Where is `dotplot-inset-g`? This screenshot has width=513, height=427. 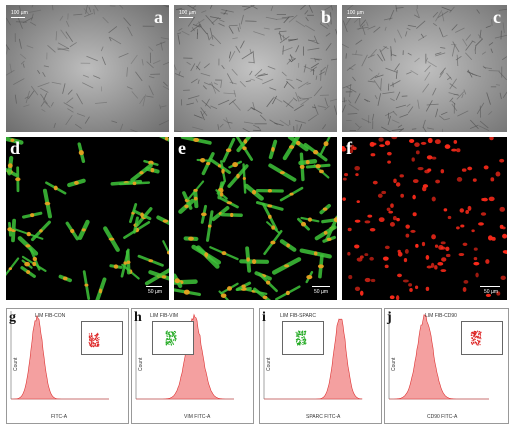 dotplot-inset-g is located at coordinates (102, 338).